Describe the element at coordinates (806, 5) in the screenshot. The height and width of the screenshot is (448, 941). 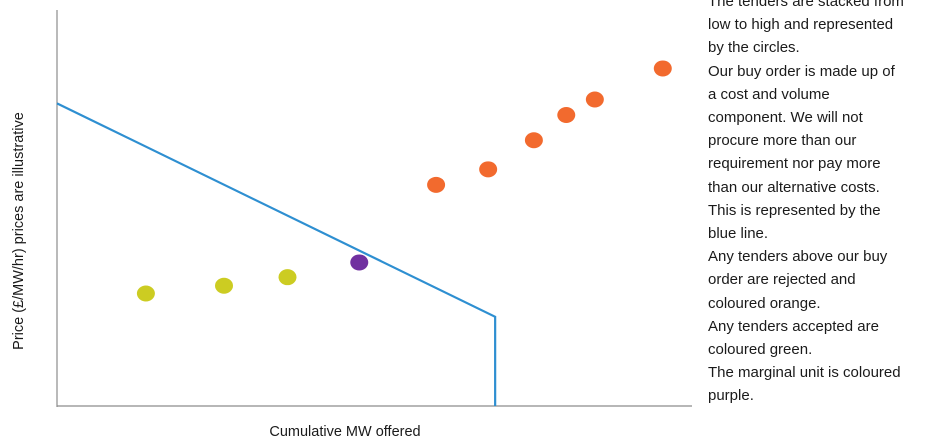
I see `note-line: The tenders are stacked from` at that location.